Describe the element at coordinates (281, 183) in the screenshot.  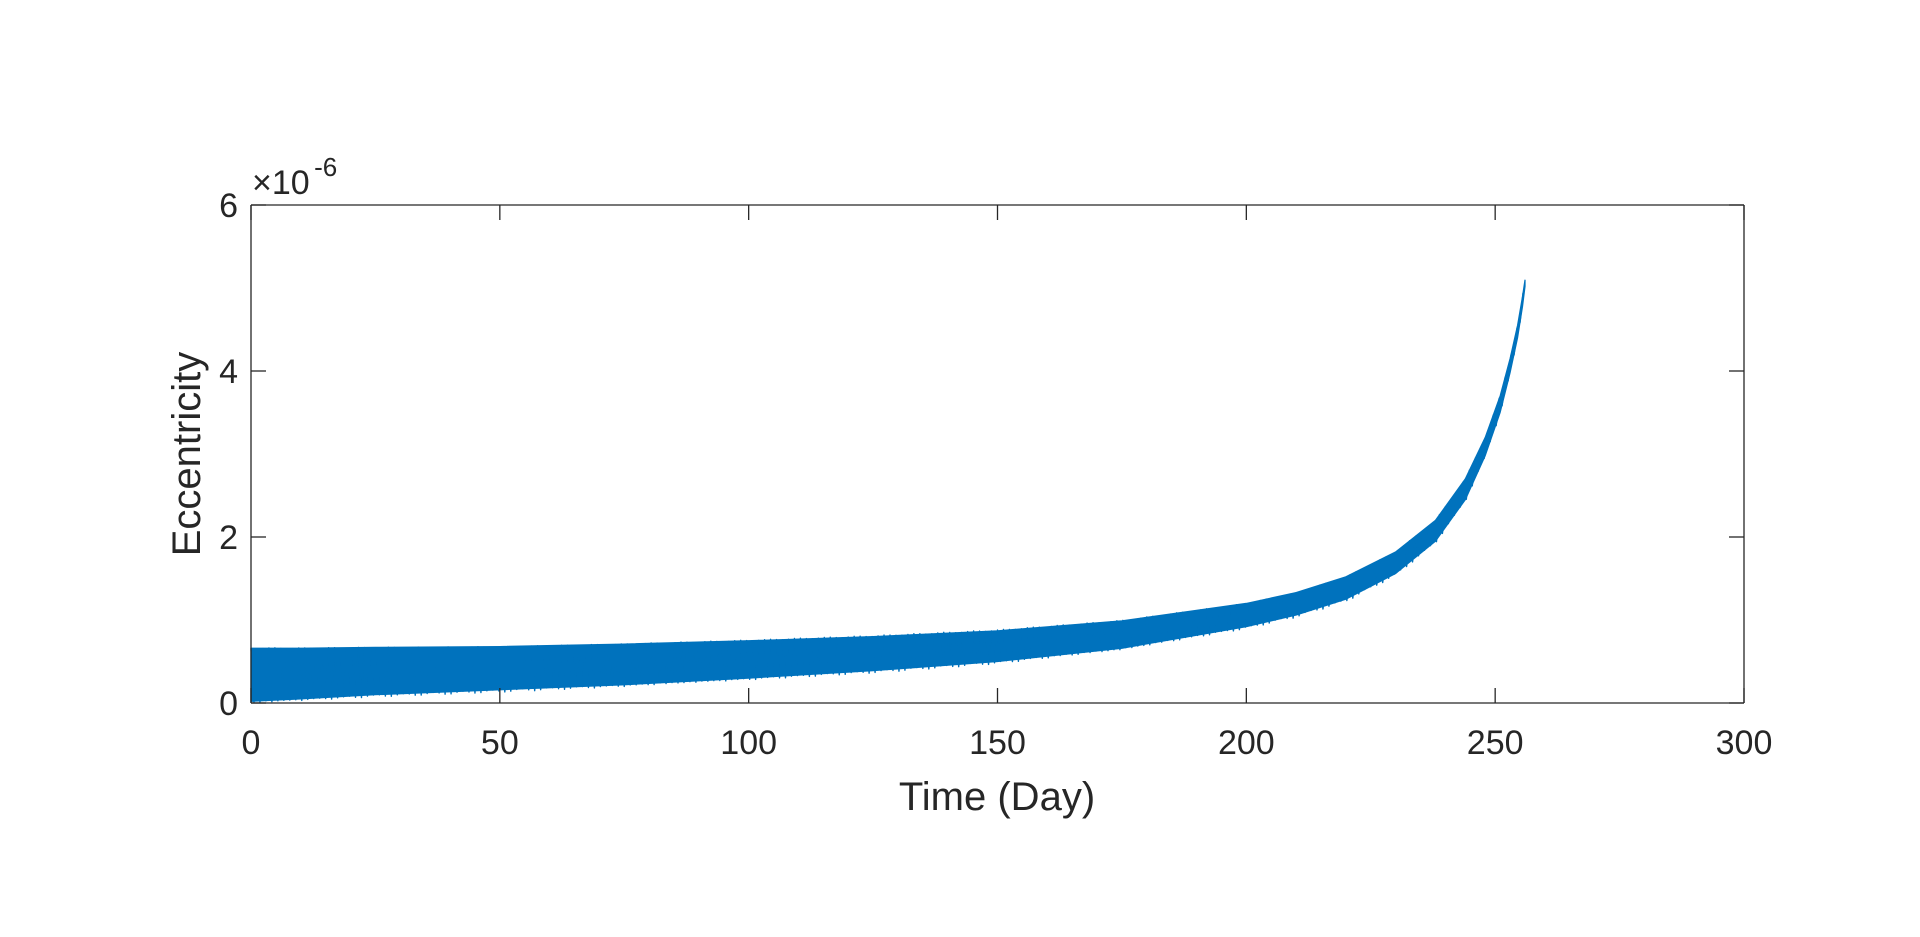
I see `exponent-base: ×10` at that location.